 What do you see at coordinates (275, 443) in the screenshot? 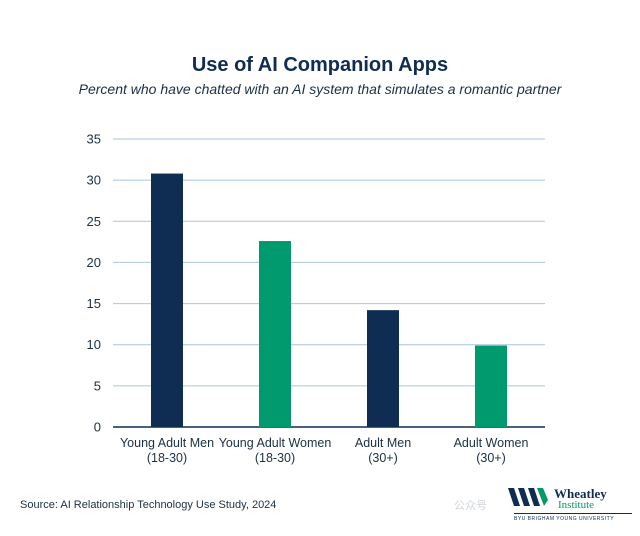
I see `x-category-label: Young Adult Women` at bounding box center [275, 443].